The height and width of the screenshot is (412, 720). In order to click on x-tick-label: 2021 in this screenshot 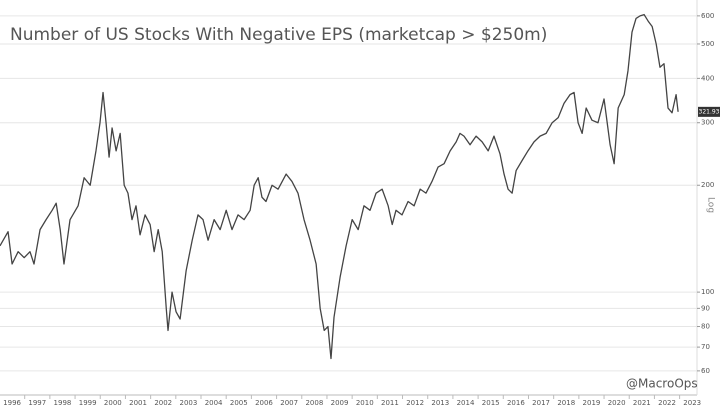, I will do `click(642, 403)`.